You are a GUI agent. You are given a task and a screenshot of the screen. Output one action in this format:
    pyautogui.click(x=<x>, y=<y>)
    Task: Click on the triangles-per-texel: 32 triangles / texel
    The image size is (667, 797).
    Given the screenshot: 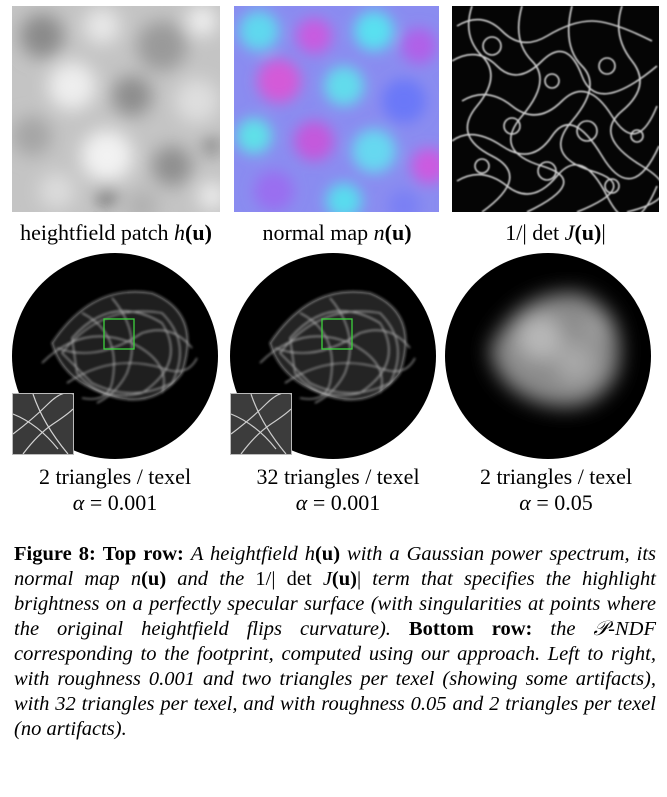 What is the action you would take?
    pyautogui.click(x=338, y=476)
    